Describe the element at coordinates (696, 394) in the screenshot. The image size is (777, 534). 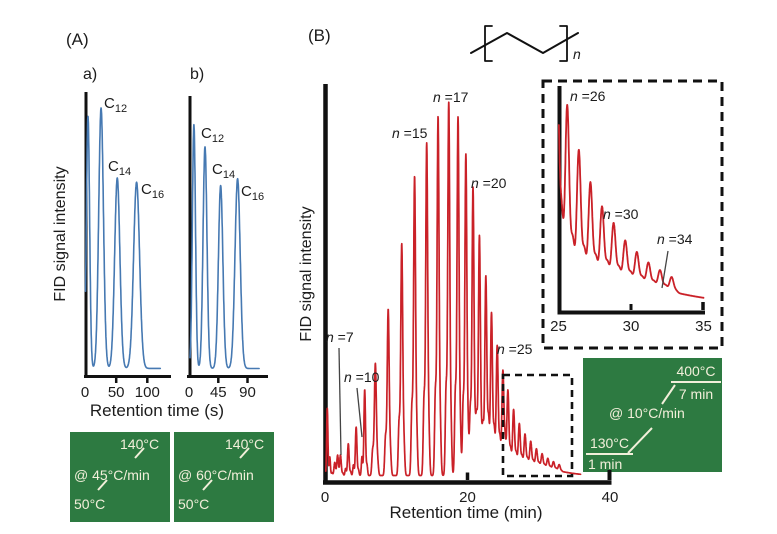
I see `temp-high-hold-b: 7 min` at that location.